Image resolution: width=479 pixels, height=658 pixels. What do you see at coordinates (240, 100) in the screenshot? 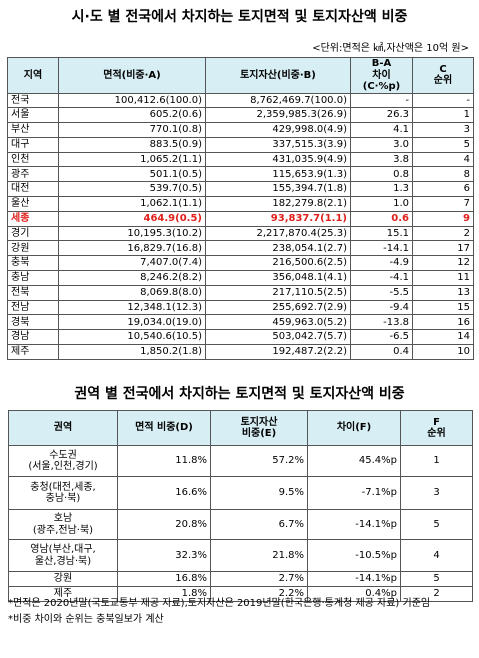
I see `table-row: 전국 100,412.6(100.0) 8,762,469.7(100.0) - -` at bounding box center [240, 100].